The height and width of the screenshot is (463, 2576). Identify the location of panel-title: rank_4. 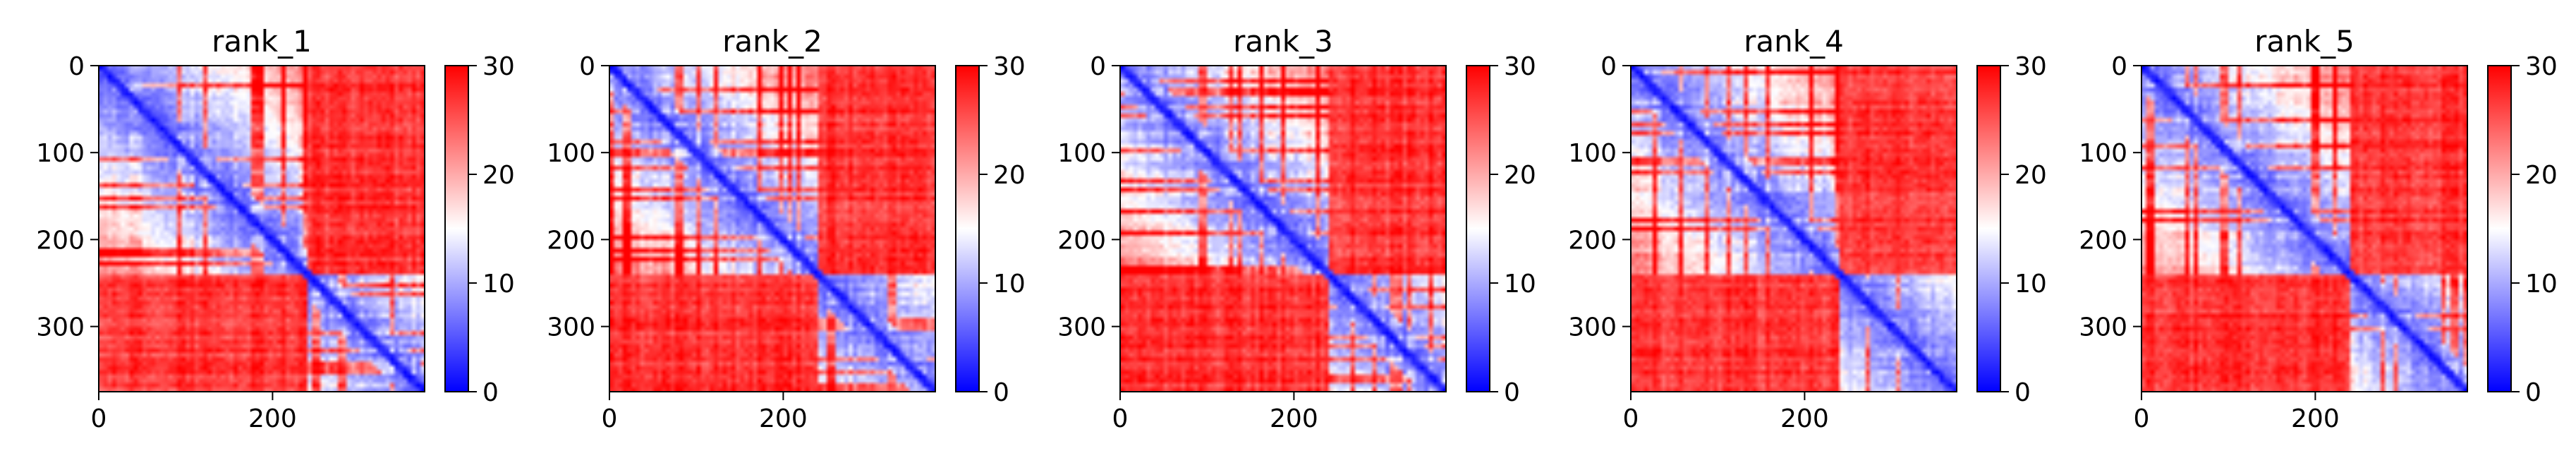
(1794, 41).